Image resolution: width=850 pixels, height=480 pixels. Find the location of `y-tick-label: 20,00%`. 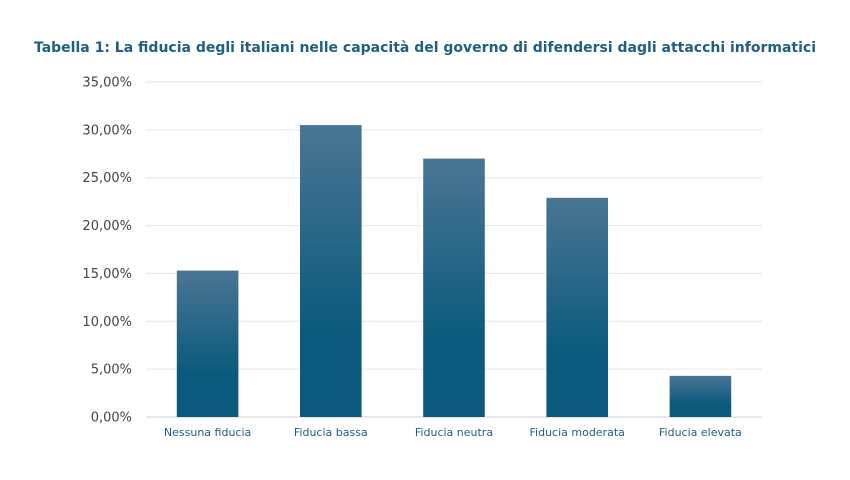

y-tick-label: 20,00% is located at coordinates (107, 226).